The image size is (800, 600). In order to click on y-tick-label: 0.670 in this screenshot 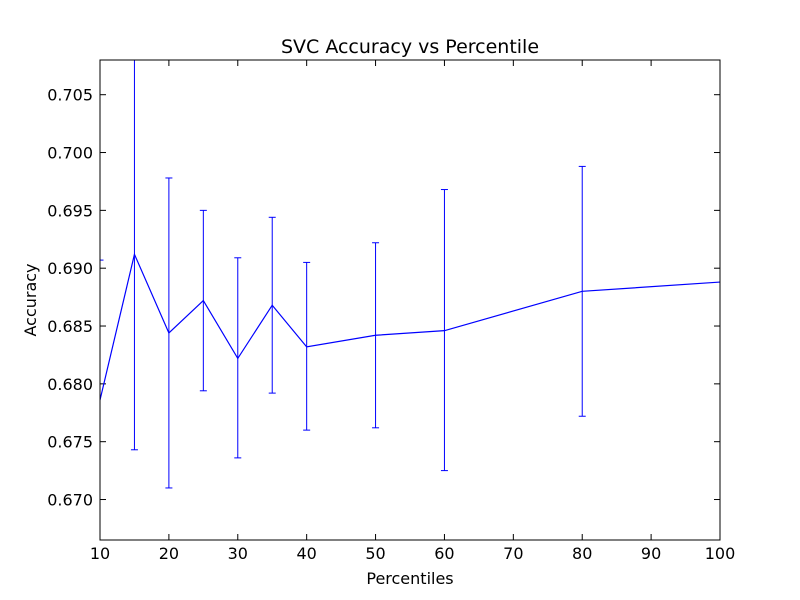, I will do `click(70, 500)`.